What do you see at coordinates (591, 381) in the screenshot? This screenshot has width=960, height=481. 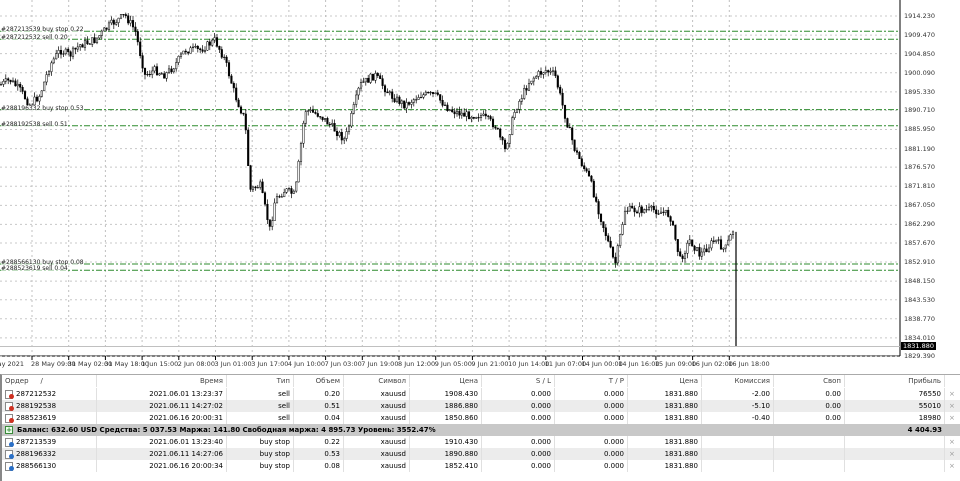 I see `column-header: T / P` at bounding box center [591, 381].